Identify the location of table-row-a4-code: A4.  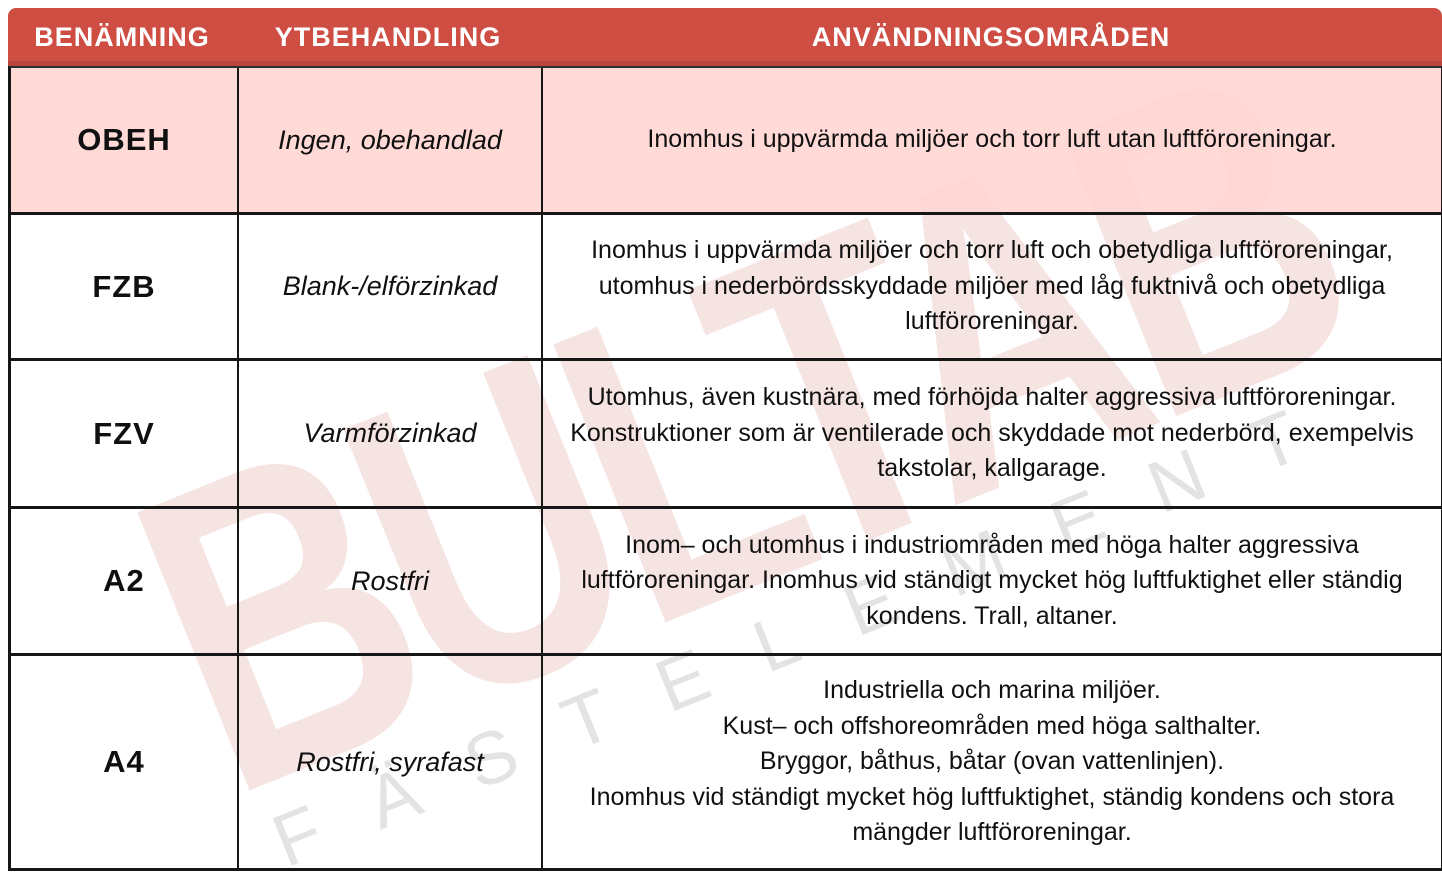
(125, 762).